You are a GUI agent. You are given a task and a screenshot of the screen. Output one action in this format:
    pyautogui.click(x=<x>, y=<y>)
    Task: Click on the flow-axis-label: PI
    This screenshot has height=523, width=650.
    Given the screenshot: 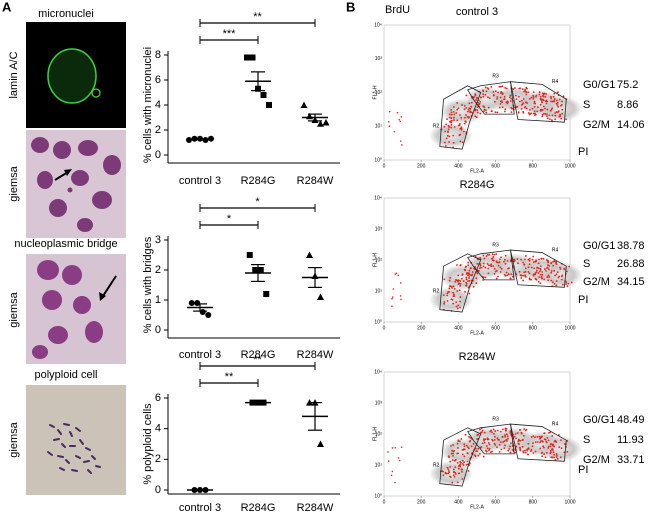 What is the action you would take?
    pyautogui.click(x=583, y=470)
    